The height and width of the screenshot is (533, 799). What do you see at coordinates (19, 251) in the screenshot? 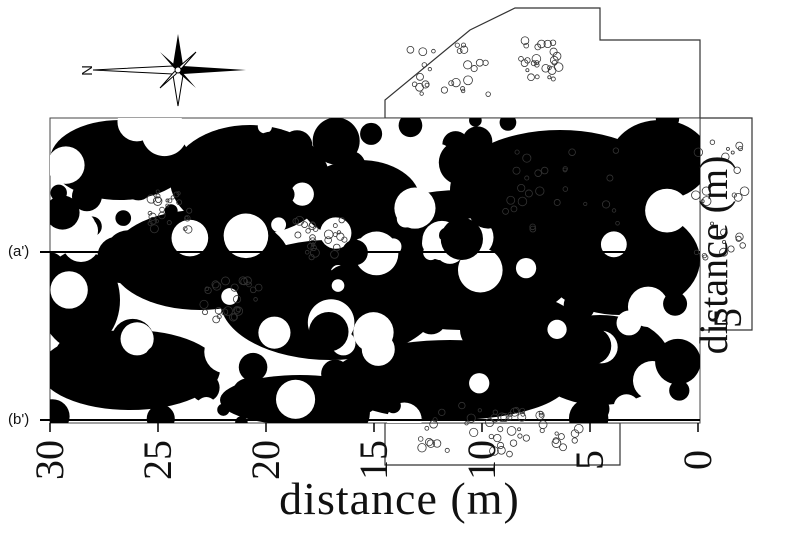
I see `section-label-a: (a')` at bounding box center [19, 251].